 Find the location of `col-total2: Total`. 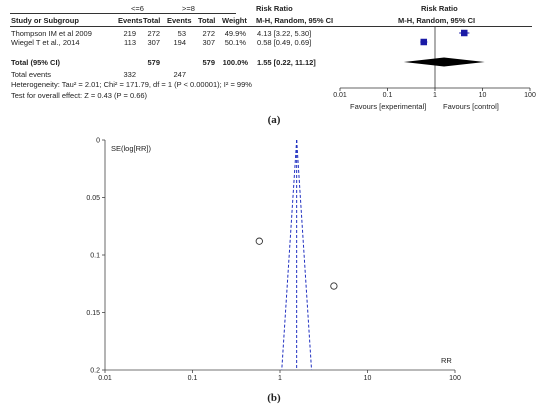

col-total2: Total is located at coordinates (207, 20).